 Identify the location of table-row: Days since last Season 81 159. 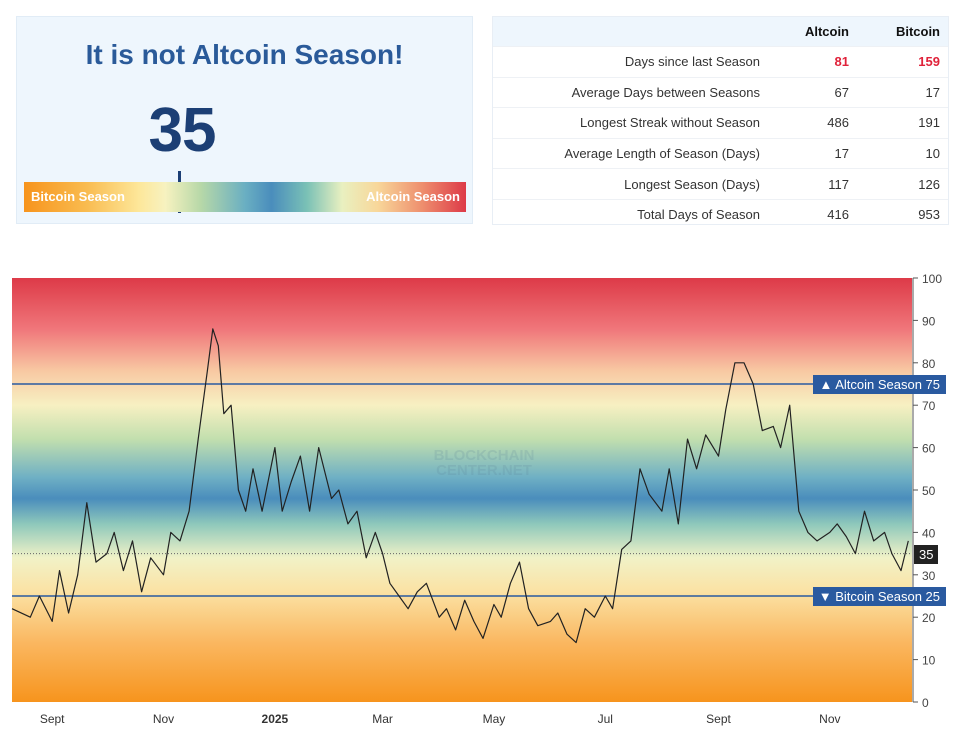
(720, 62).